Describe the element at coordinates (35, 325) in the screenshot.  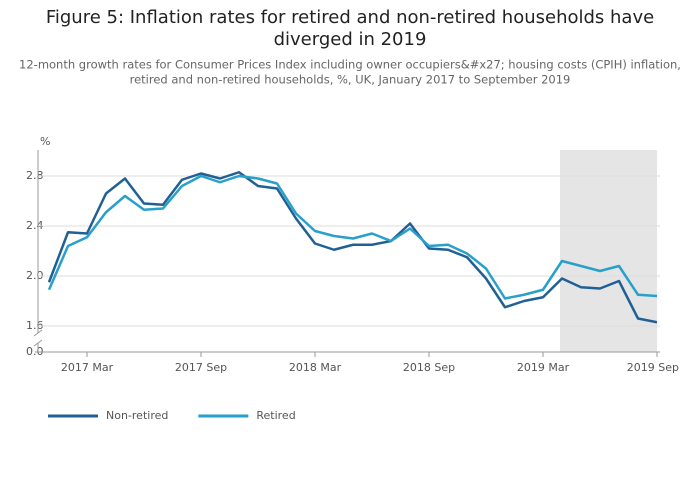
I see `y-tick-label: 1.6` at that location.